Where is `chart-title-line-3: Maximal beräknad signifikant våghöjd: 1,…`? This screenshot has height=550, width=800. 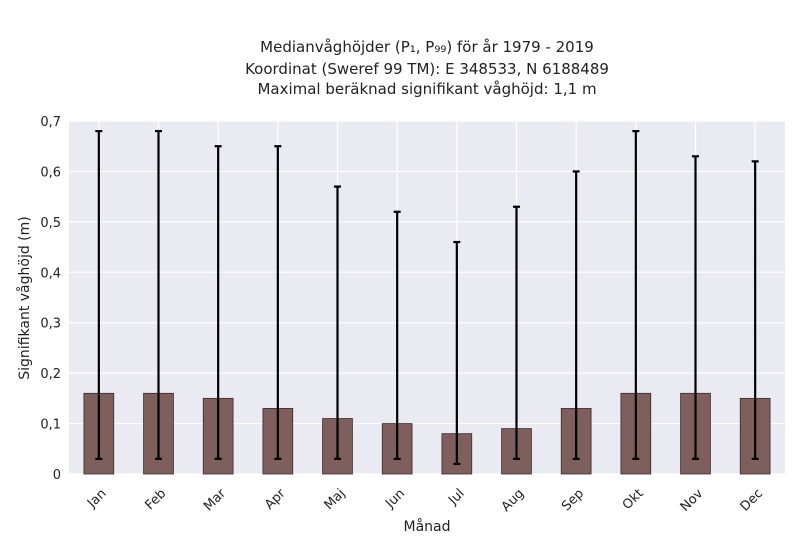 chart-title-line-3: Maximal beräknad signifikant våghöjd: 1,… is located at coordinates (426, 89).